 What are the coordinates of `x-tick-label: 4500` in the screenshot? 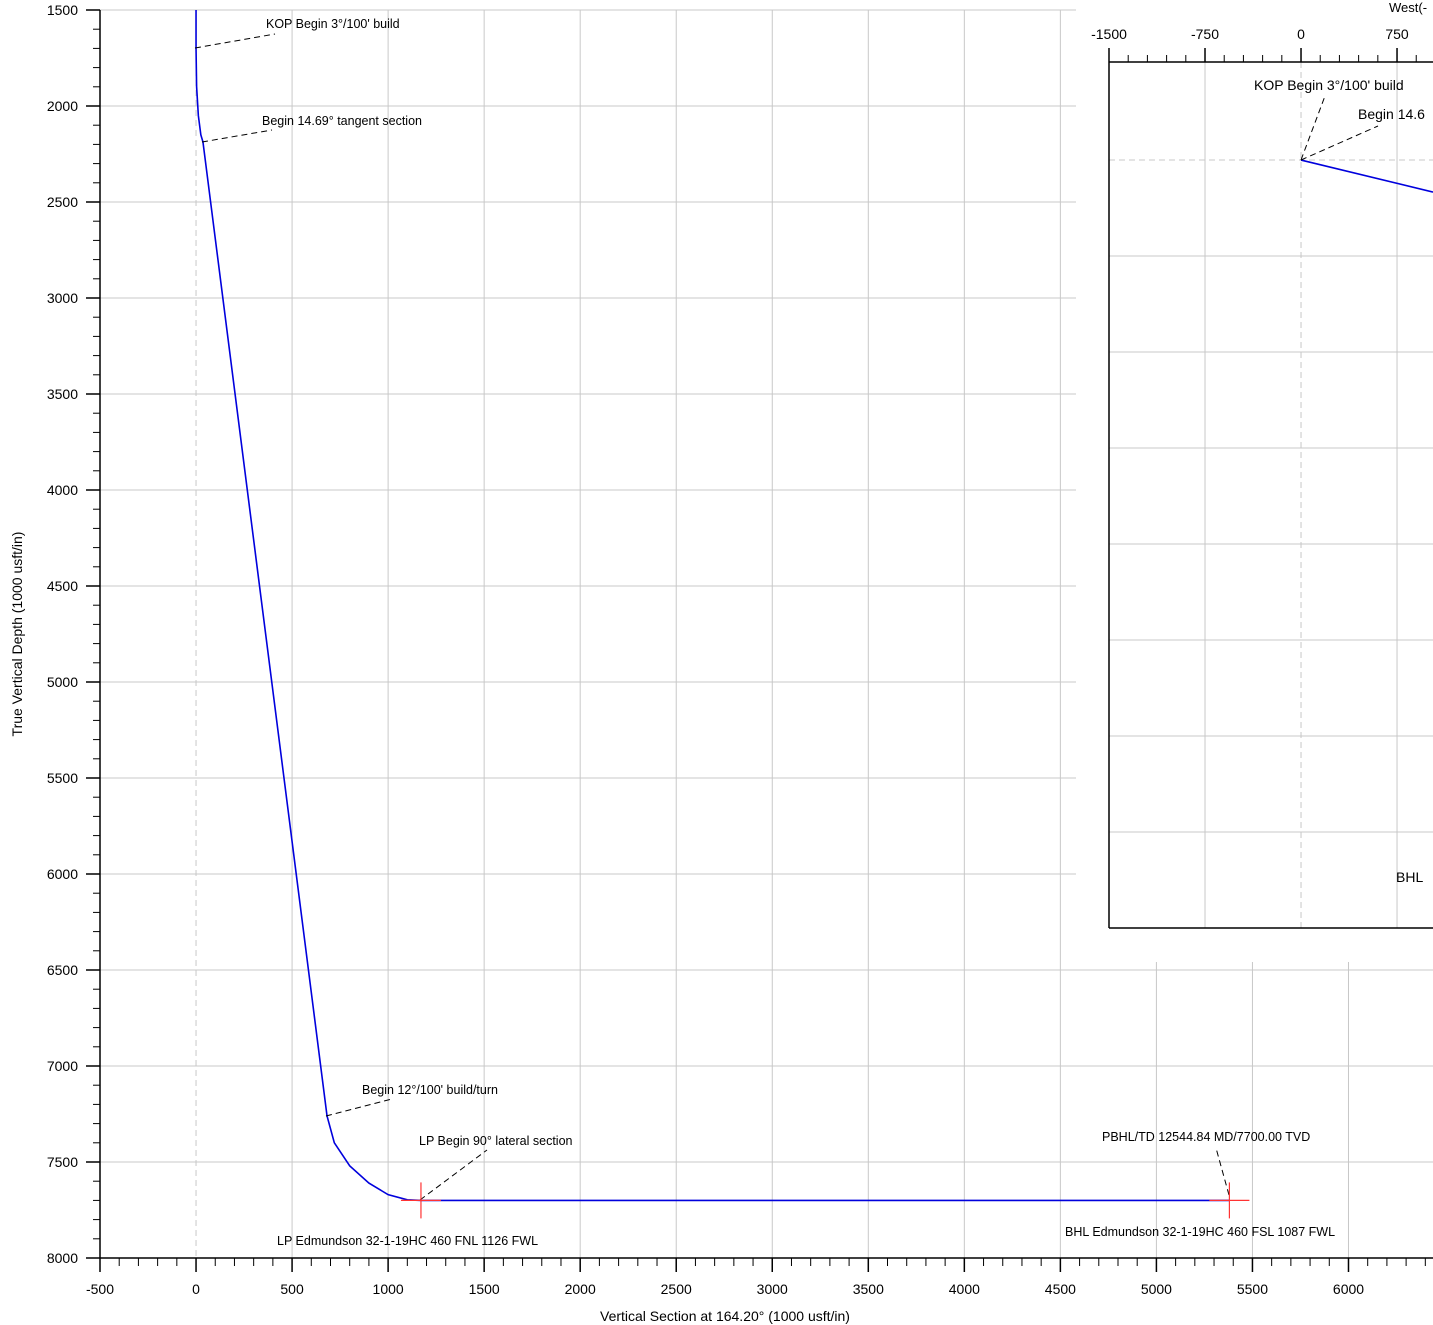 It's located at (1060, 1289).